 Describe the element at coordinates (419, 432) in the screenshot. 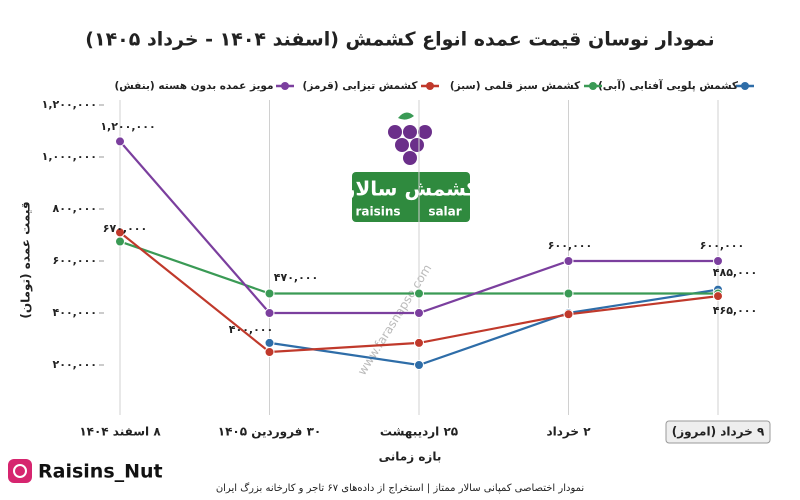

I see `x-tick-label: ۲۵ اردیبهشت` at that location.